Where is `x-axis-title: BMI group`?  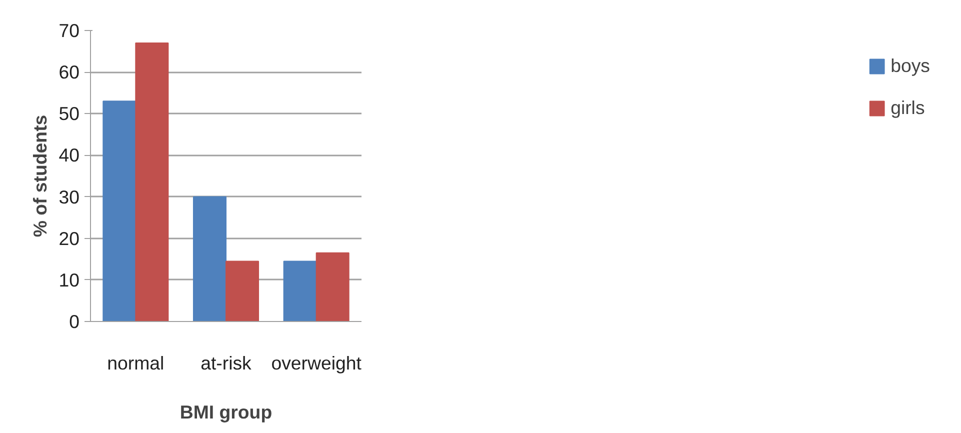
x-axis-title: BMI group is located at coordinates (226, 412).